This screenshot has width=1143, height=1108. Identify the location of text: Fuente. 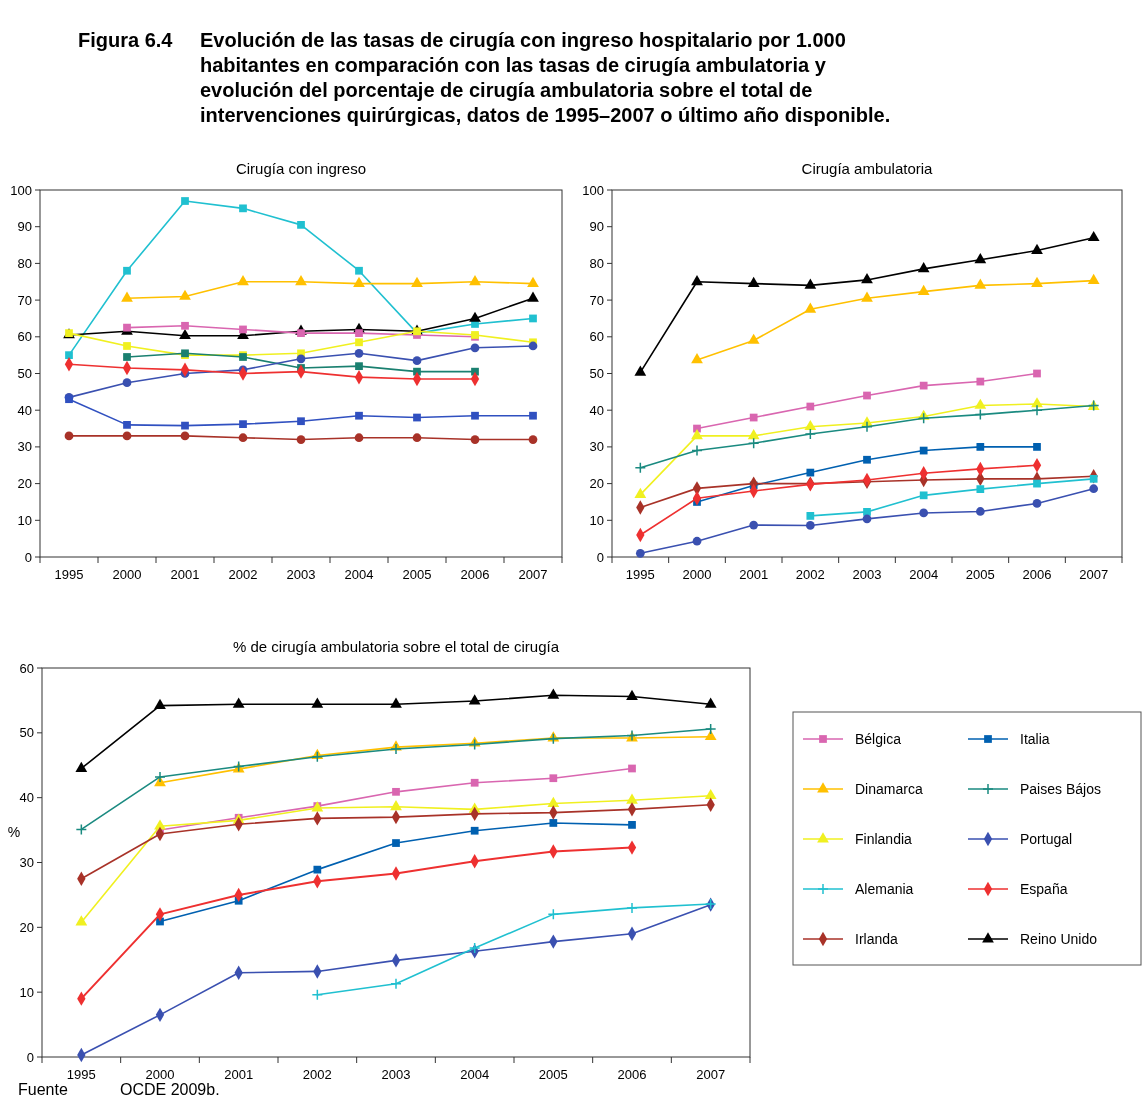
(43, 1089).